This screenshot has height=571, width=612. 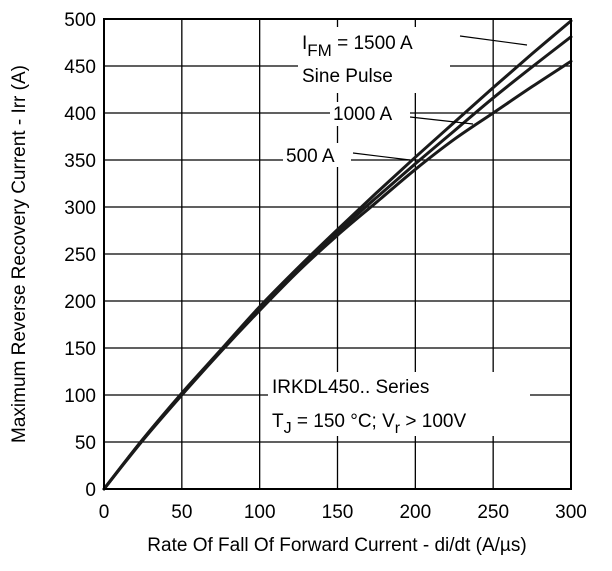 I want to click on y-tick-label-300: 300, so click(x=80, y=208).